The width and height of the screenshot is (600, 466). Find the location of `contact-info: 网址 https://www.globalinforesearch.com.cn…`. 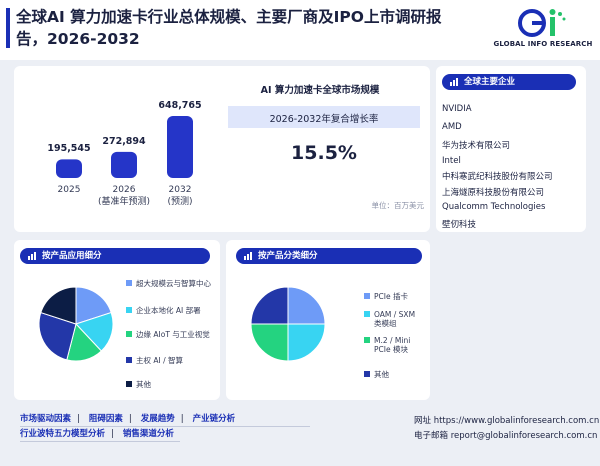

contact-info: 网址 https://www.globalinforesearch.com.cn… is located at coordinates (506, 429).